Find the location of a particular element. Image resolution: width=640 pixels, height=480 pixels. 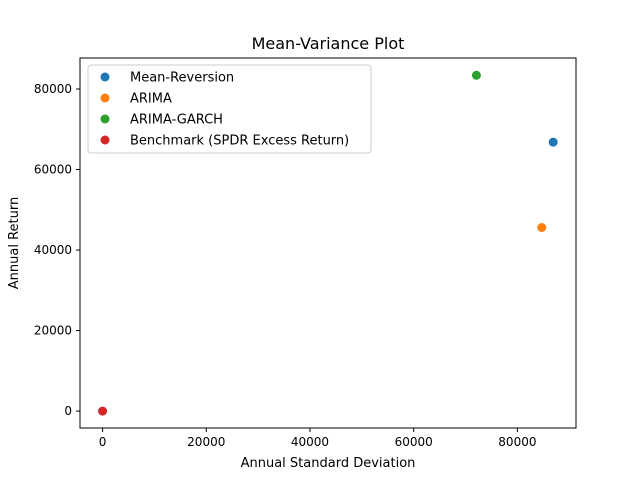

x-tick-label: 80000 is located at coordinates (517, 442).